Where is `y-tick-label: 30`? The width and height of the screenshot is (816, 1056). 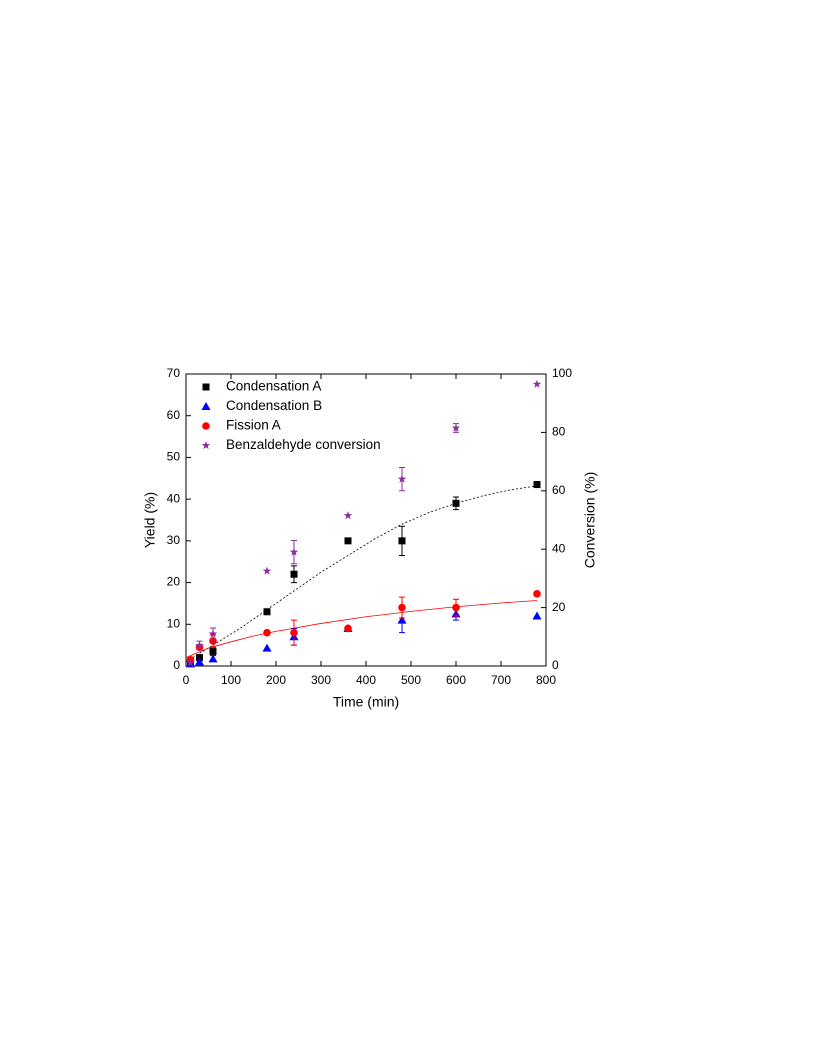 y-tick-label: 30 is located at coordinates (174, 540).